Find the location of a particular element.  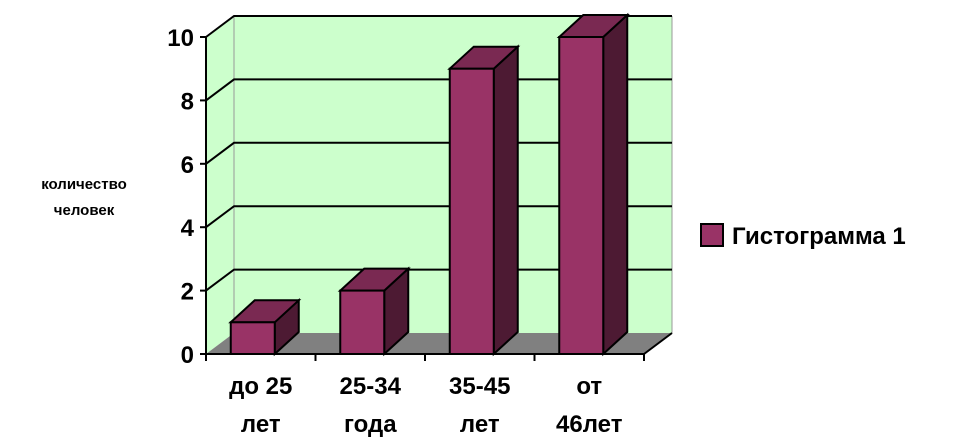

side-wall is located at coordinates (220, 185).